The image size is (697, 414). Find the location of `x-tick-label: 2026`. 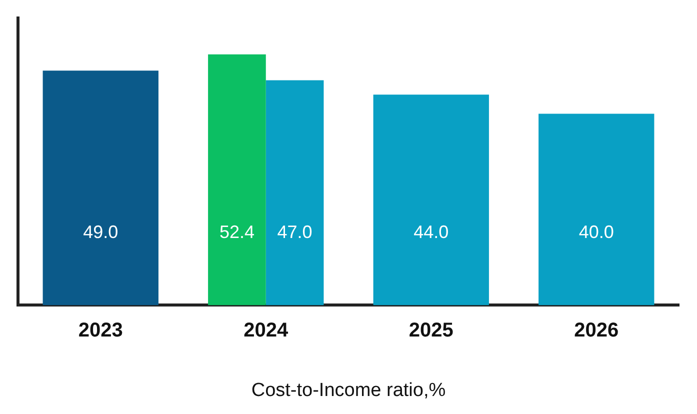

x-tick-label: 2026 is located at coordinates (596, 331).